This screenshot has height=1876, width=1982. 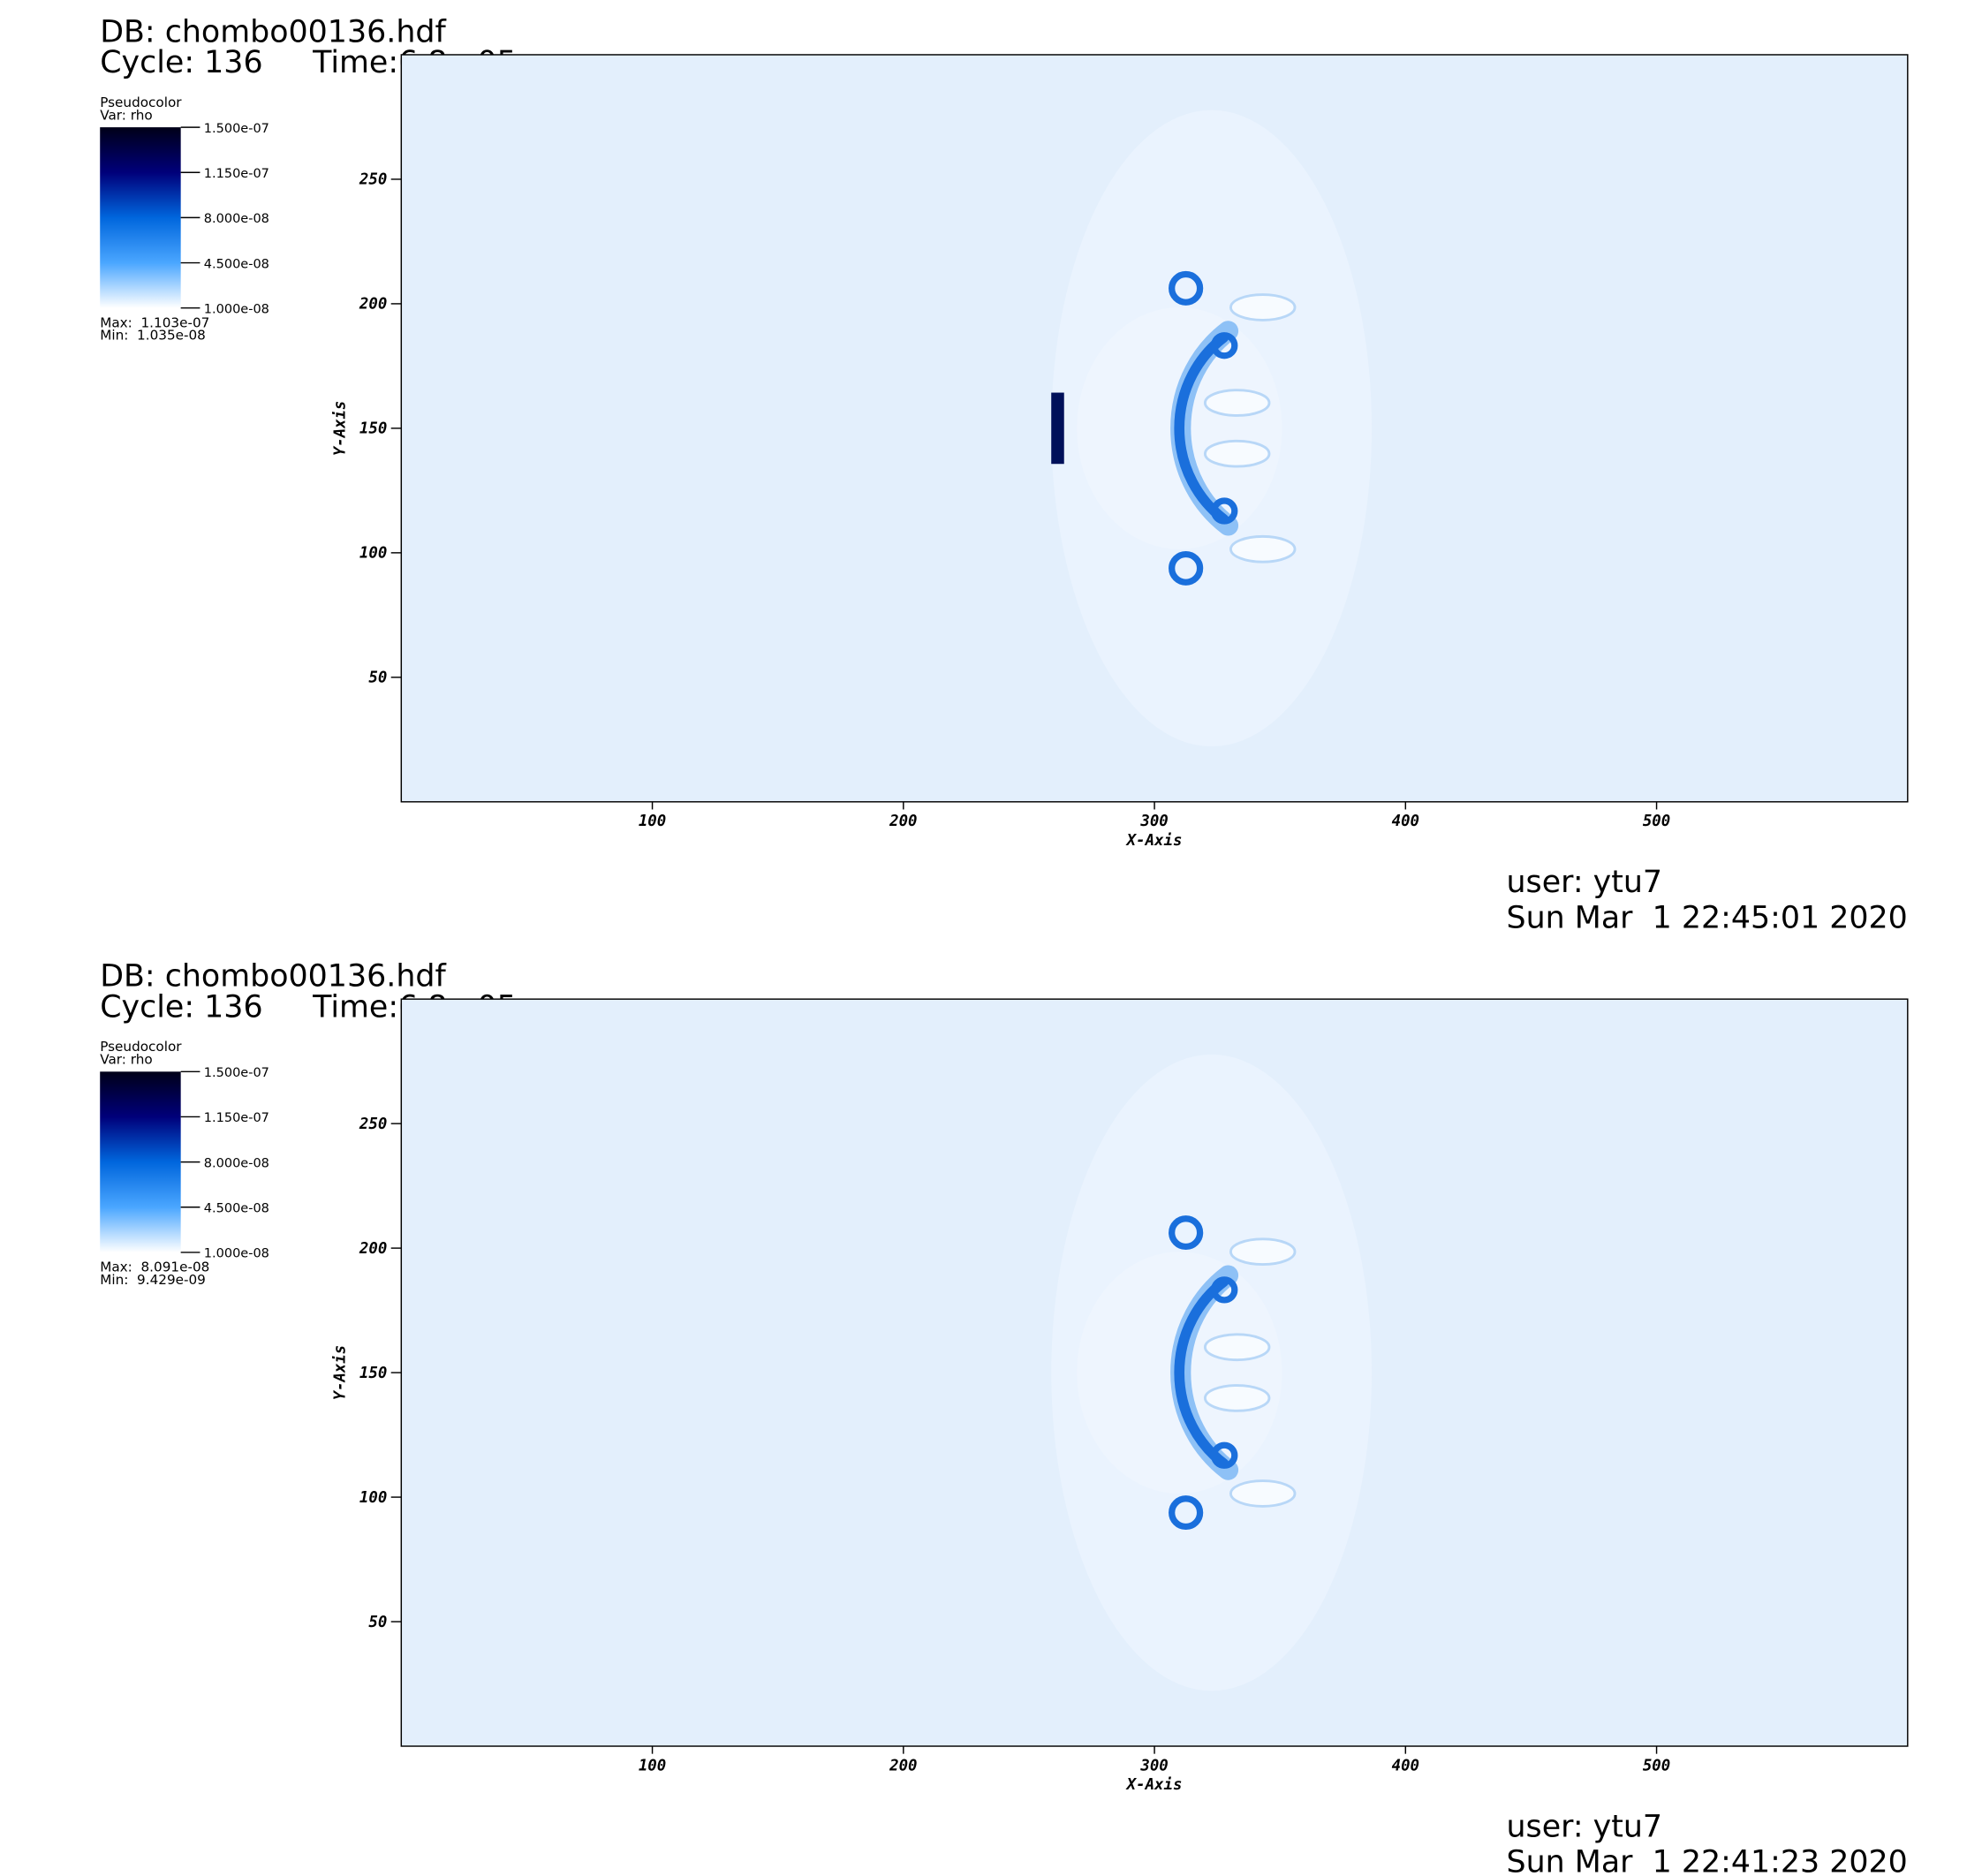 I want to click on legend-min: Min: 1.035e-08, so click(x=153, y=336).